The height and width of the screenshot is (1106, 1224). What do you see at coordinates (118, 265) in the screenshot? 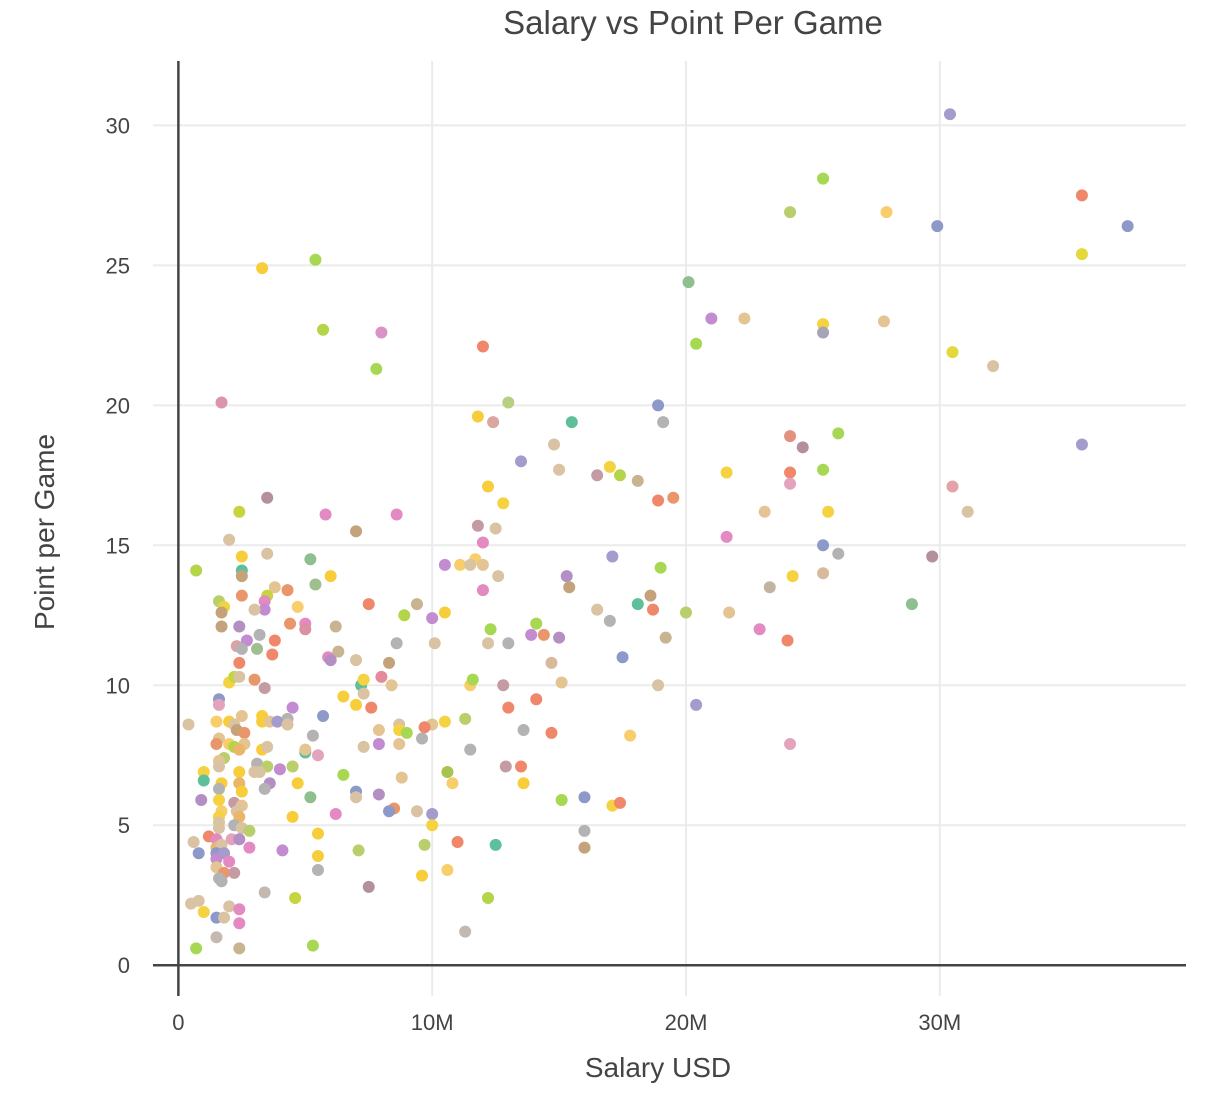
I see `y-tick-label: 25` at bounding box center [118, 265].